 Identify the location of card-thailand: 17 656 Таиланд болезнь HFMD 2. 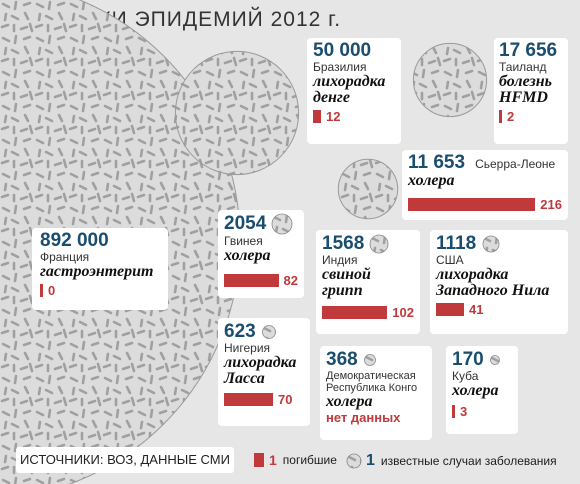
(531, 91).